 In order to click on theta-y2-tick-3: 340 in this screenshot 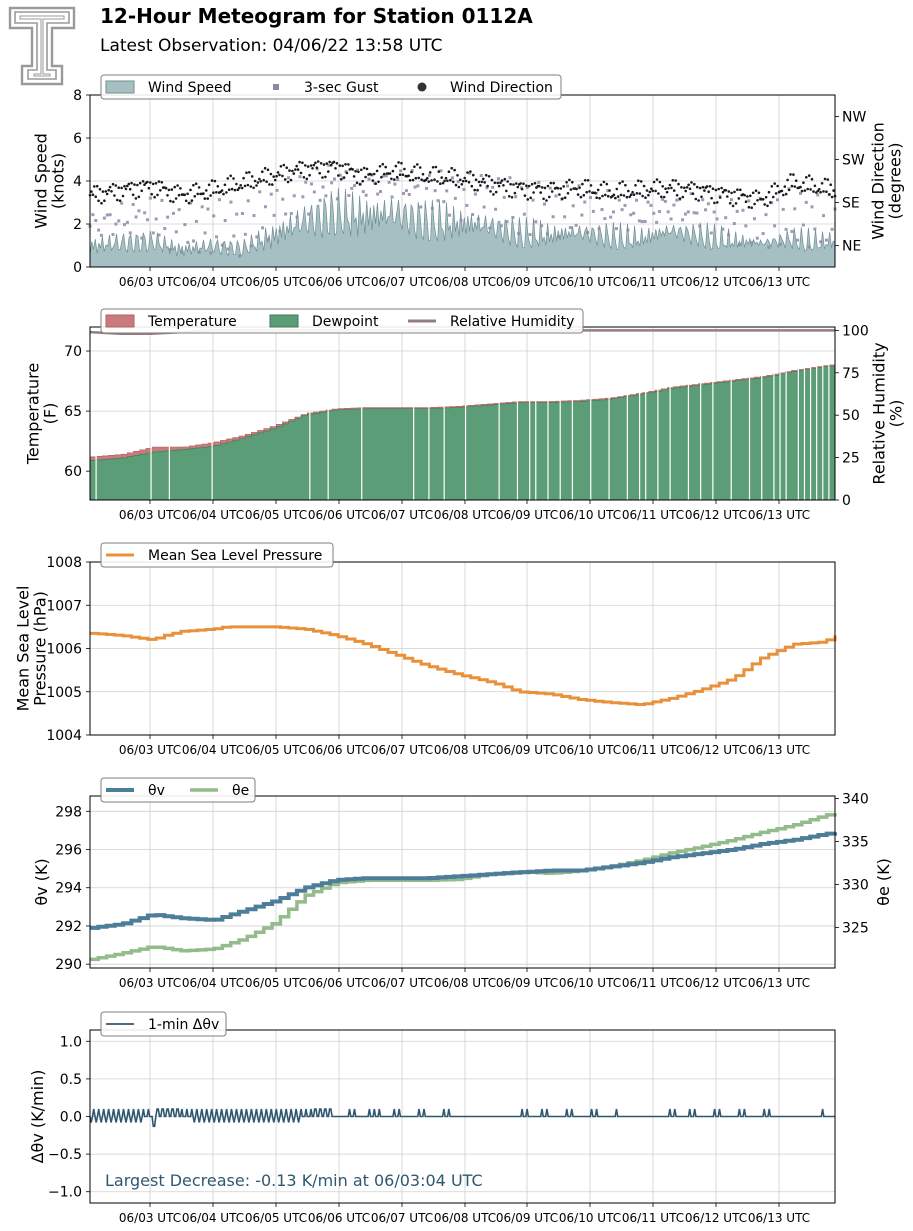, I will do `click(855, 800)`.